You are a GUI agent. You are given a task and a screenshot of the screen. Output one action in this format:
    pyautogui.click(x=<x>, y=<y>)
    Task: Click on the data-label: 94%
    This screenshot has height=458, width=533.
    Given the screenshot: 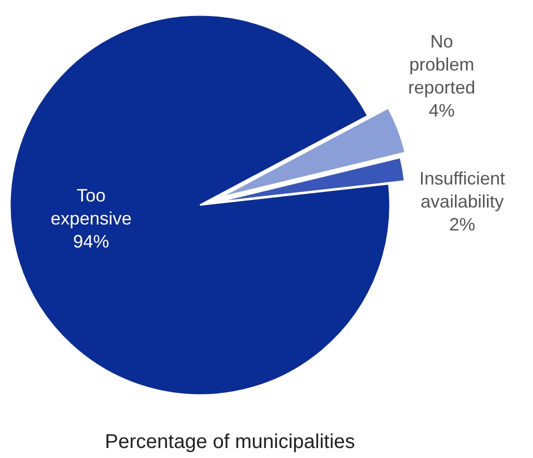 What is the action you would take?
    pyautogui.click(x=91, y=242)
    